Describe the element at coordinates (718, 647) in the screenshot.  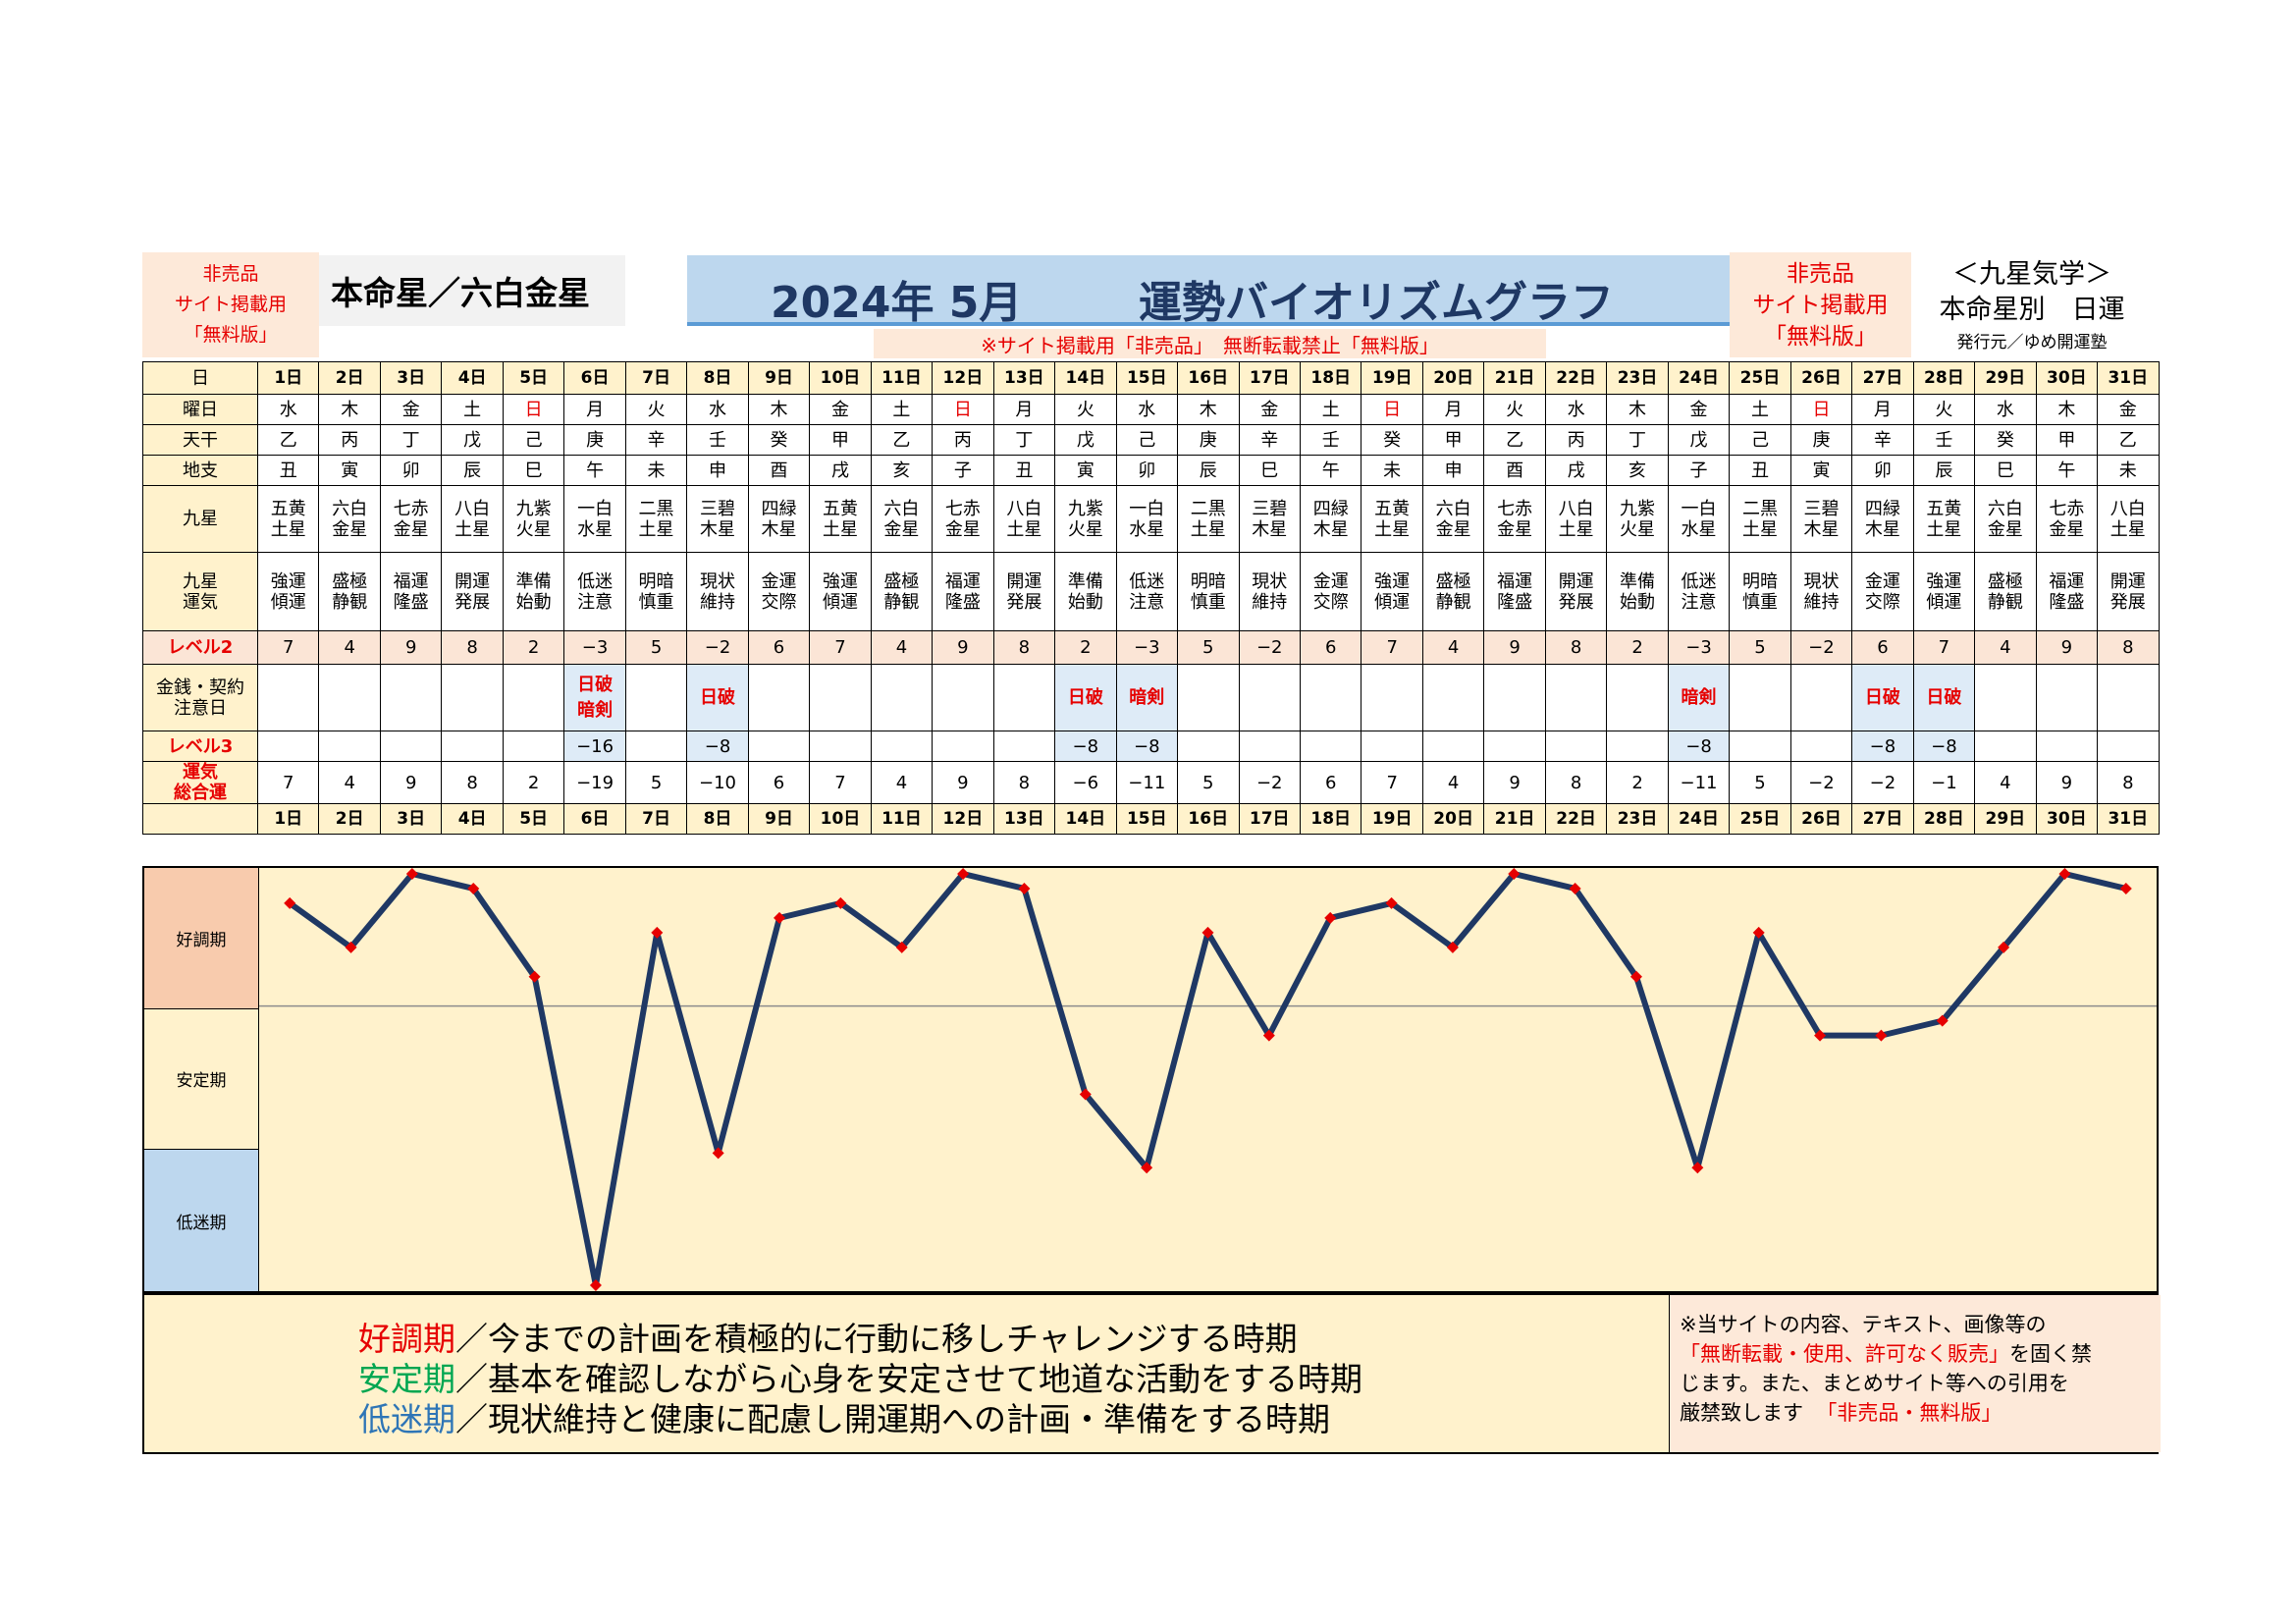
I see `level2-cell: −2` at that location.